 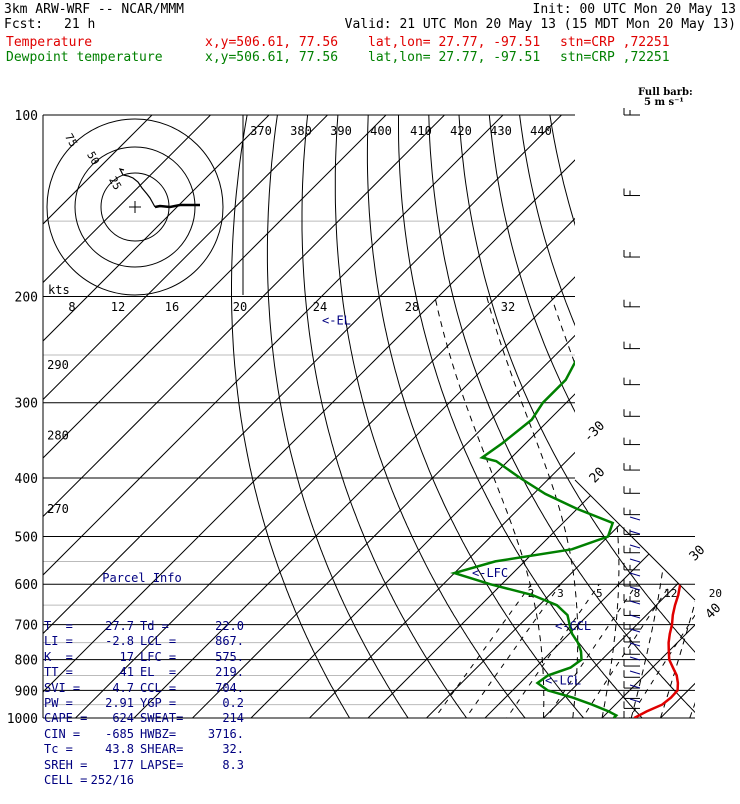 I want to click on parcel-cell: SREH =, so click(x=67, y=765).